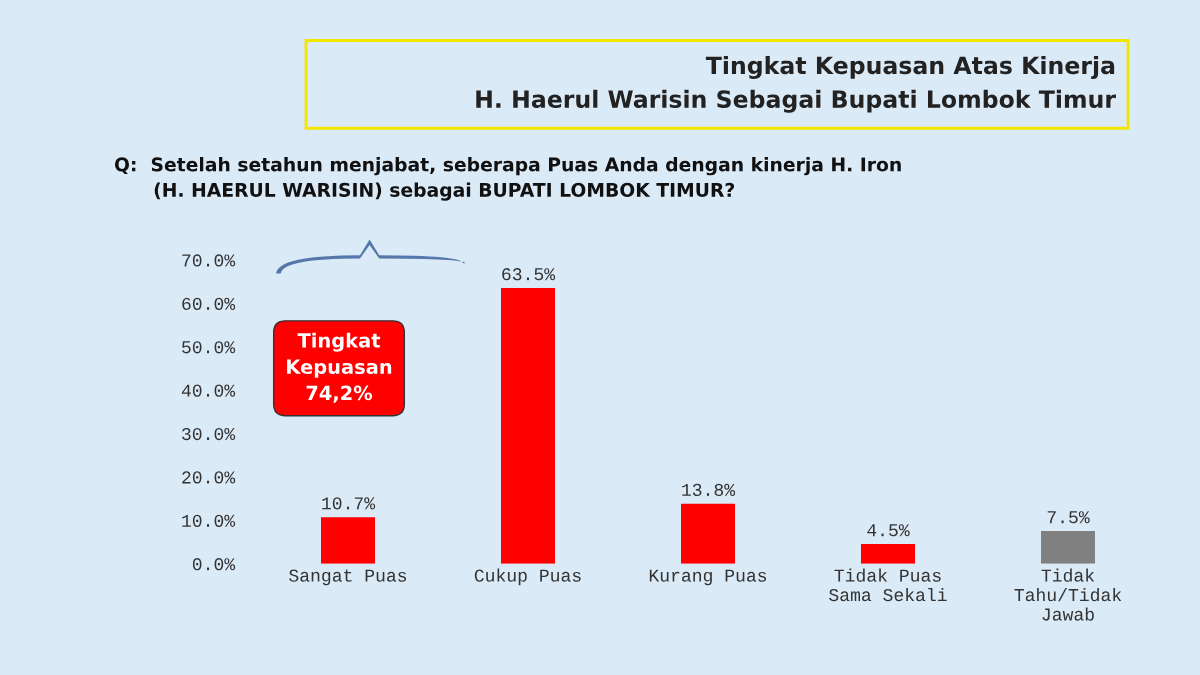 This screenshot has height=675, width=1200. What do you see at coordinates (529, 274) in the screenshot?
I see `data-label: 63.5%` at bounding box center [529, 274].